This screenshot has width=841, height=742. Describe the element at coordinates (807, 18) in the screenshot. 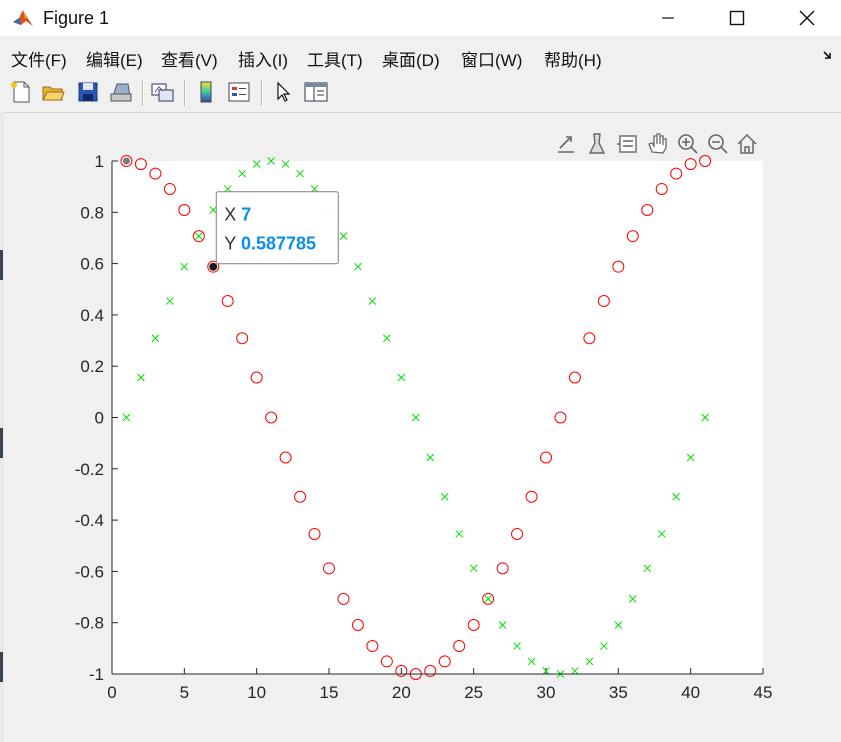

I see `close-button` at that location.